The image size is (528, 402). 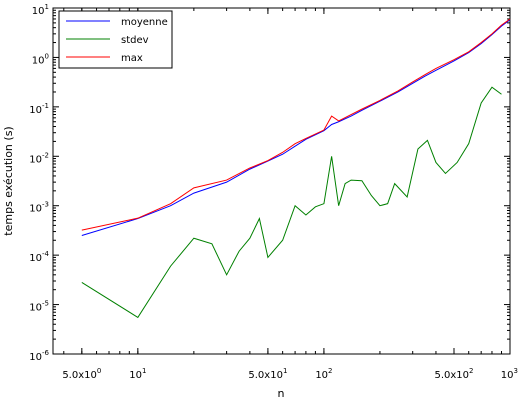 I want to click on y-axis-label: temps exécution (s), so click(x=8, y=180).